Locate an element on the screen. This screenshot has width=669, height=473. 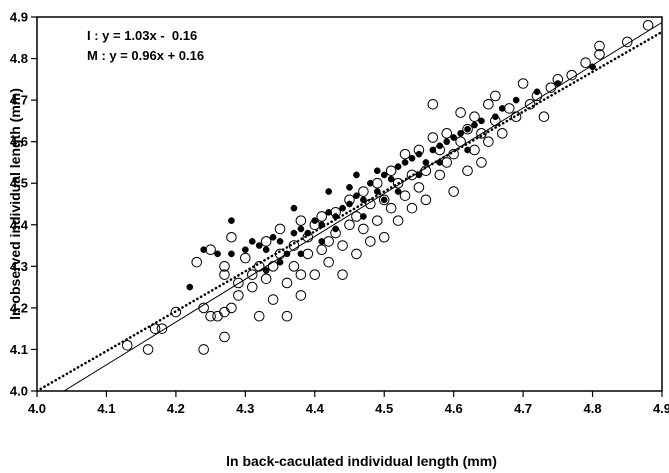
equation-m: M : y = 0.96x + 0.16 is located at coordinates (145, 55).